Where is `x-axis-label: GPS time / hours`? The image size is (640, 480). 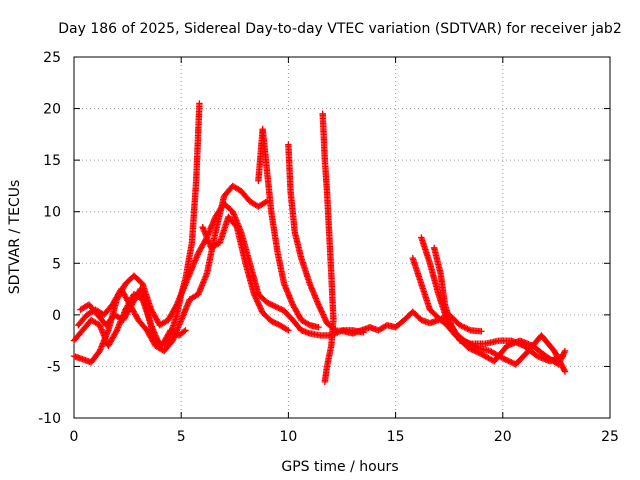 x-axis-label: GPS time / hours is located at coordinates (339, 467).